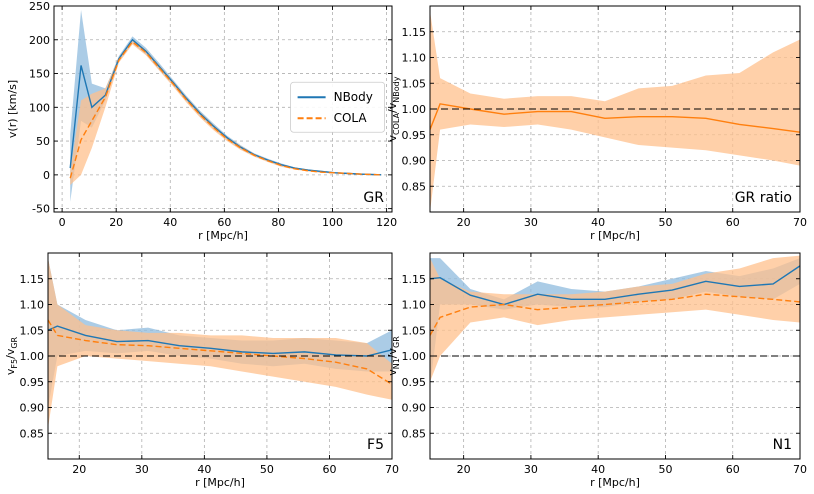 Image resolution: width=814 pixels, height=494 pixels. I want to click on y-tick-label: 100, so click(39, 107).